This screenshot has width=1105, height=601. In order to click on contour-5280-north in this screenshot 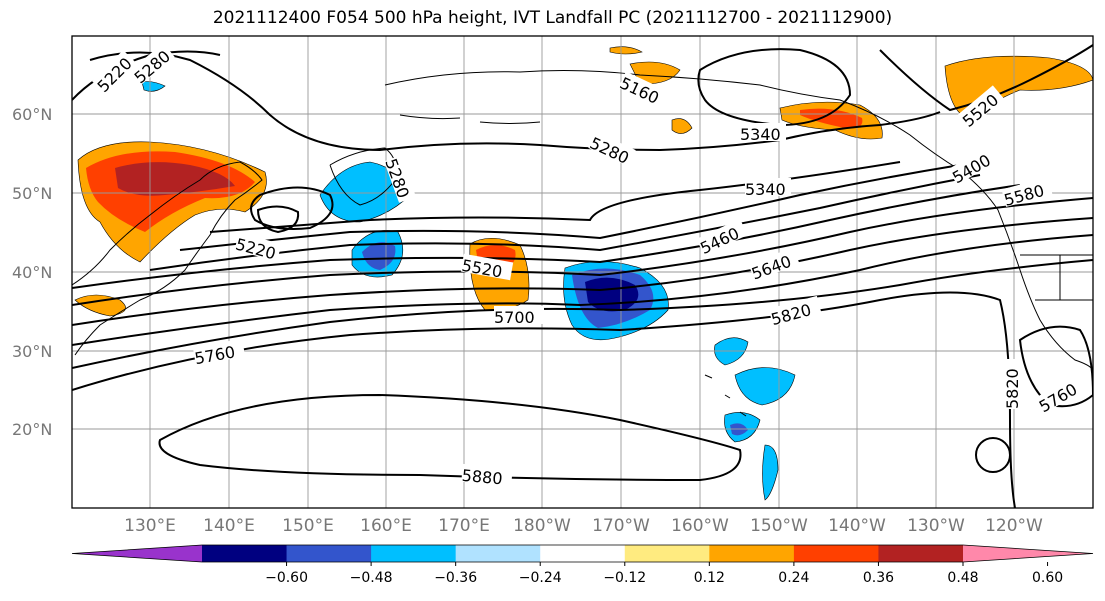, I will do `click(515, 101)`.